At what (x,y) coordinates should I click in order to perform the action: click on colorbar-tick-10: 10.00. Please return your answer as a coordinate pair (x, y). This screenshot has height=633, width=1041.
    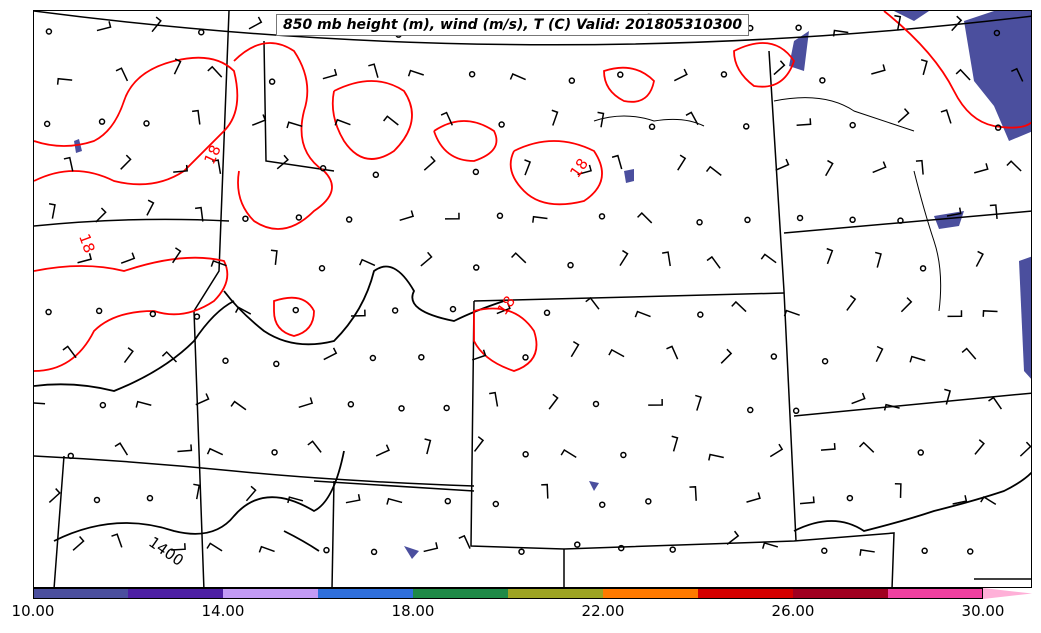
    Looking at the image, I should click on (33, 611).